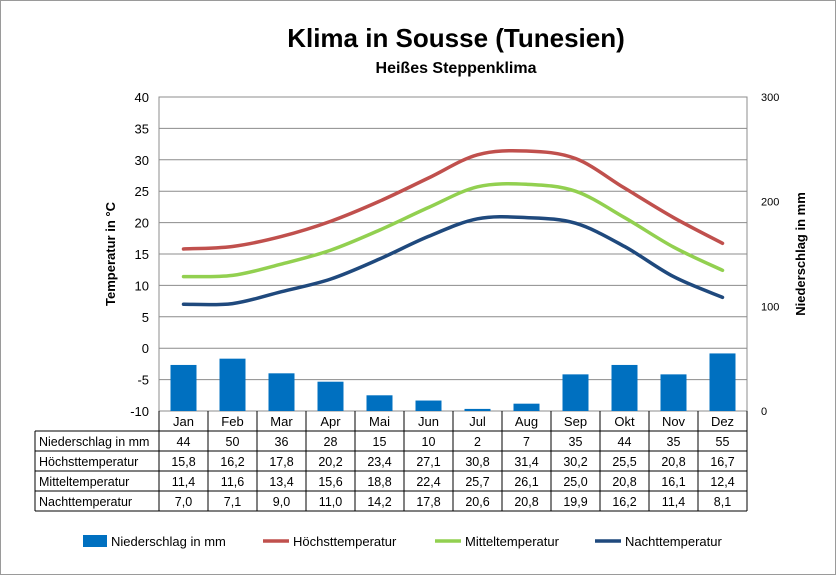  Describe the element at coordinates (770, 203) in the screenshot. I see `y2-tick-label: 200` at that location.